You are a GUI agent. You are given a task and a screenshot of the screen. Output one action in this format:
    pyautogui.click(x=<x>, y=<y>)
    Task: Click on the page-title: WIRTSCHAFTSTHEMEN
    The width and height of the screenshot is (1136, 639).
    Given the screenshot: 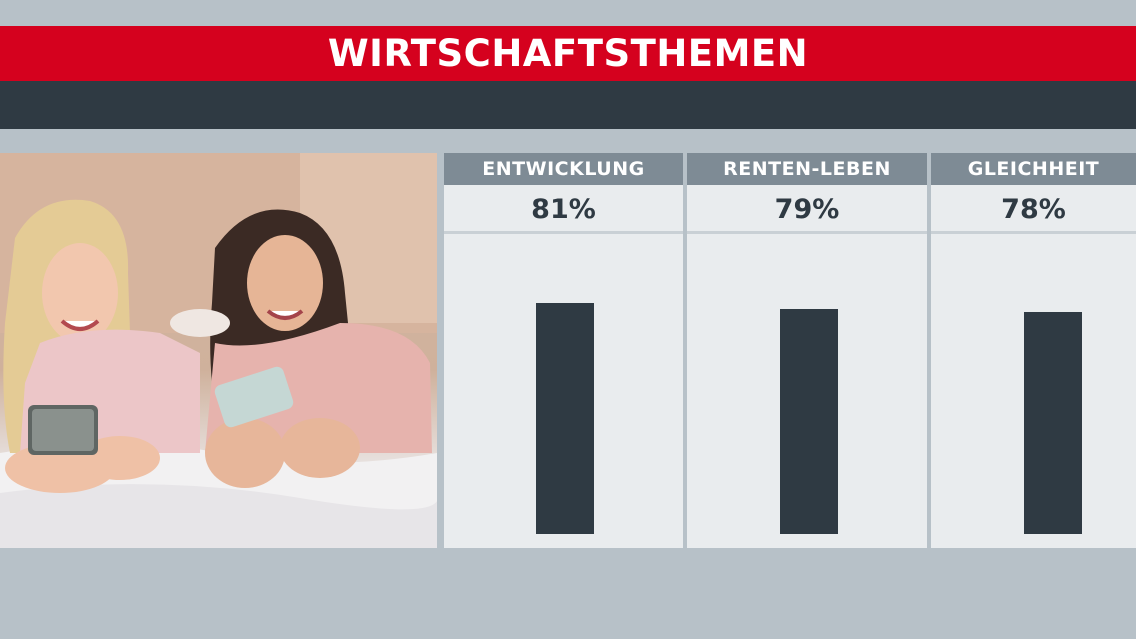 What is the action you would take?
    pyautogui.click(x=568, y=53)
    